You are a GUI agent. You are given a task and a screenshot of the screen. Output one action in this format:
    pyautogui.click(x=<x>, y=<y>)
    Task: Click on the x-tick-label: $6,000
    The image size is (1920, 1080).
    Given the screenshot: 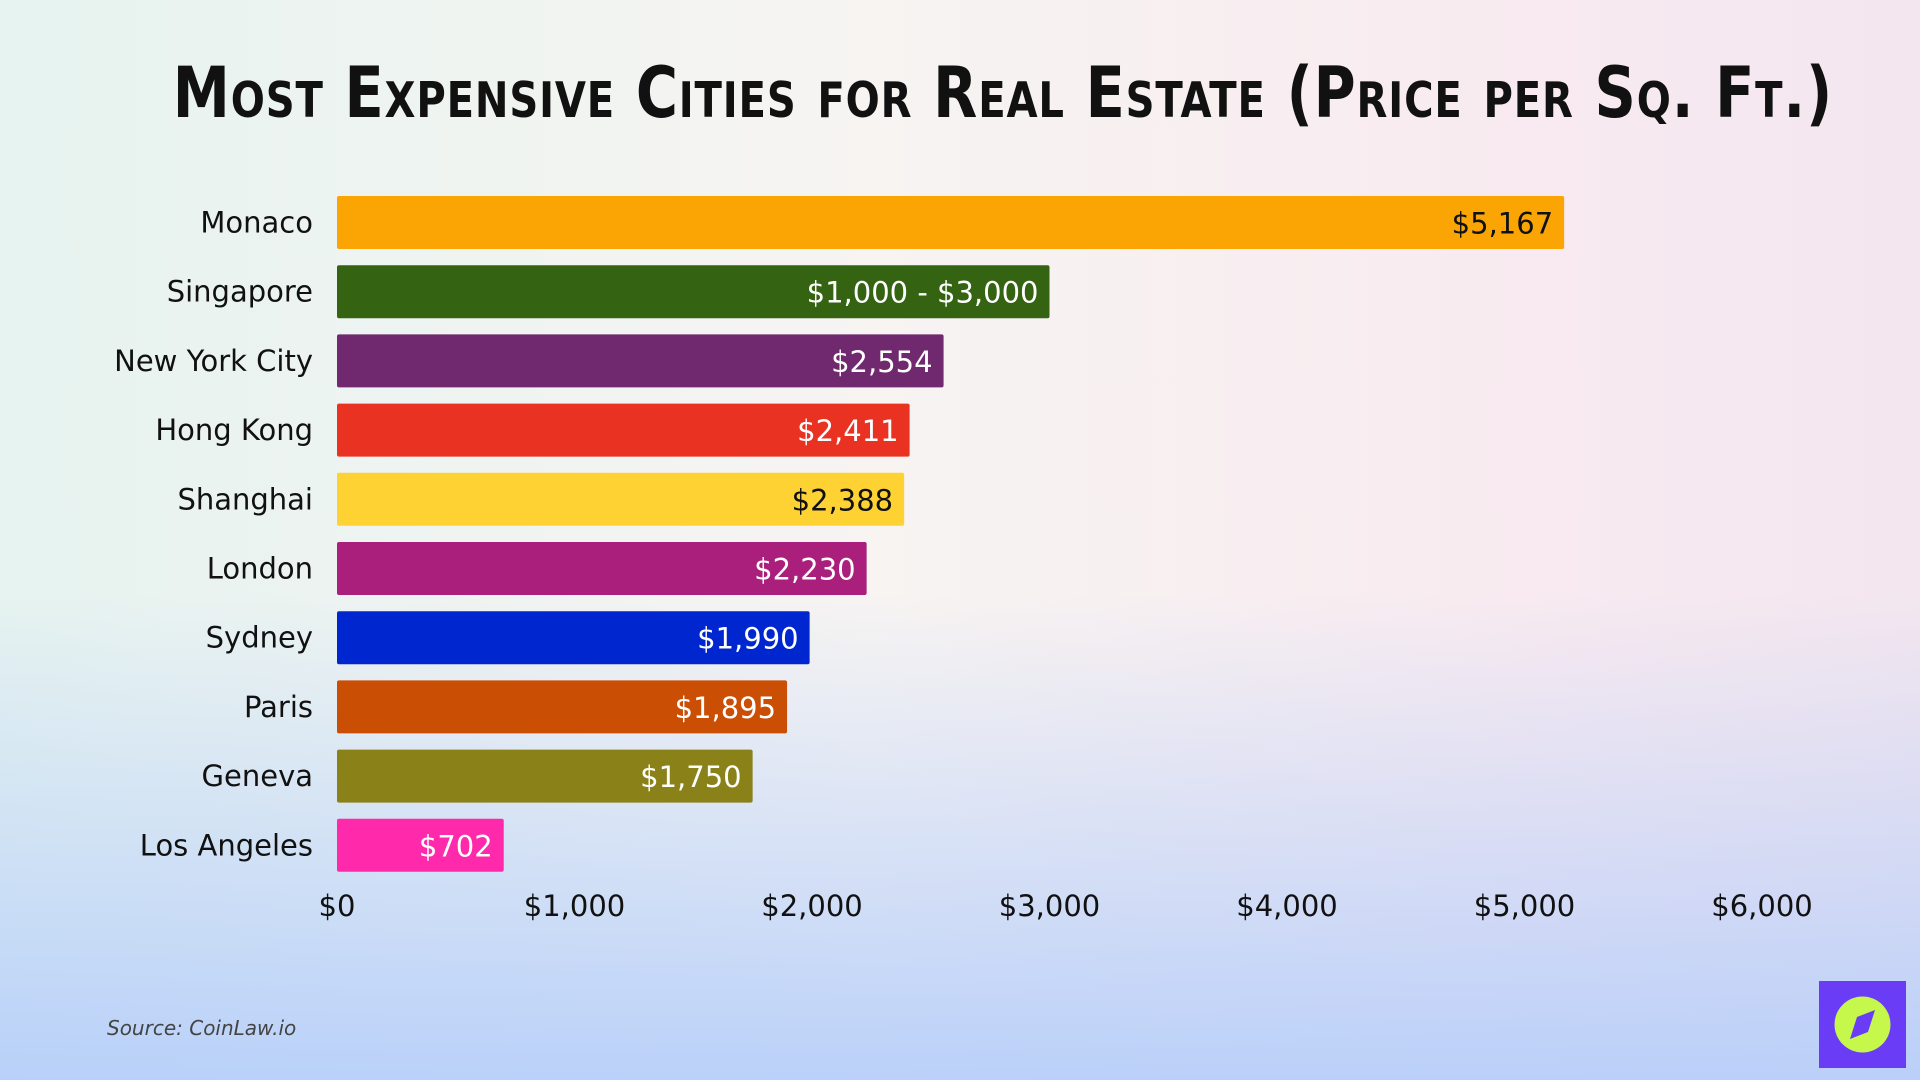 What is the action you would take?
    pyautogui.click(x=1761, y=906)
    